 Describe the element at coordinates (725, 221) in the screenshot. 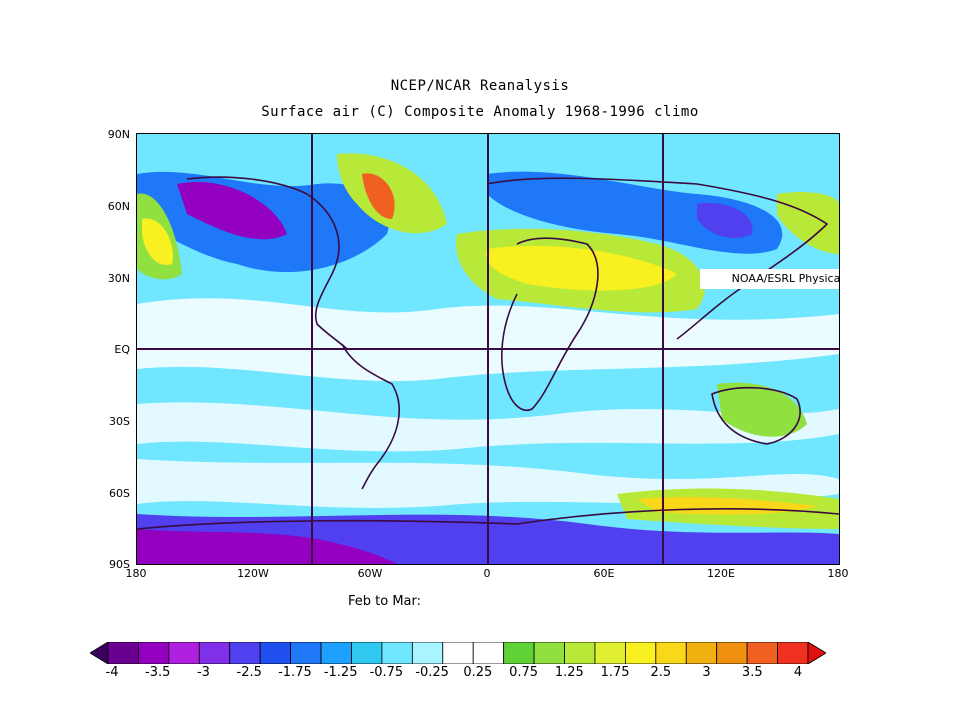

I see `cold-region-siberia` at that location.